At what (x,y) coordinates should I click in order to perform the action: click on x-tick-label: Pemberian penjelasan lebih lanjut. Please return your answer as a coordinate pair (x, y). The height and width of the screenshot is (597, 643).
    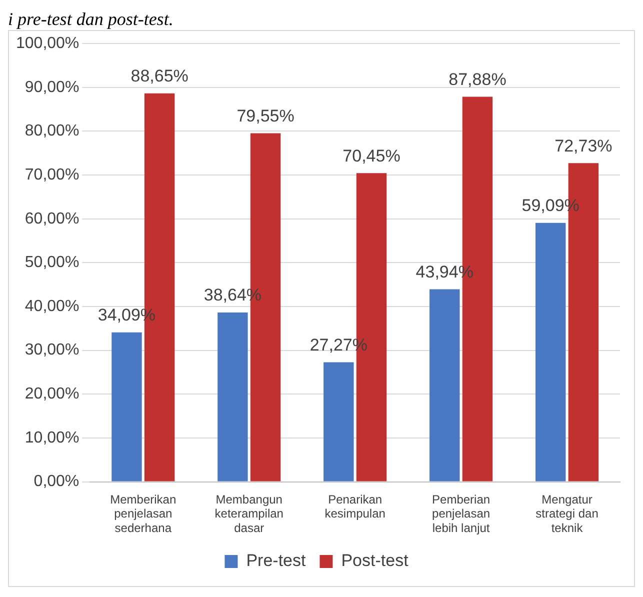
    Looking at the image, I should click on (461, 514).